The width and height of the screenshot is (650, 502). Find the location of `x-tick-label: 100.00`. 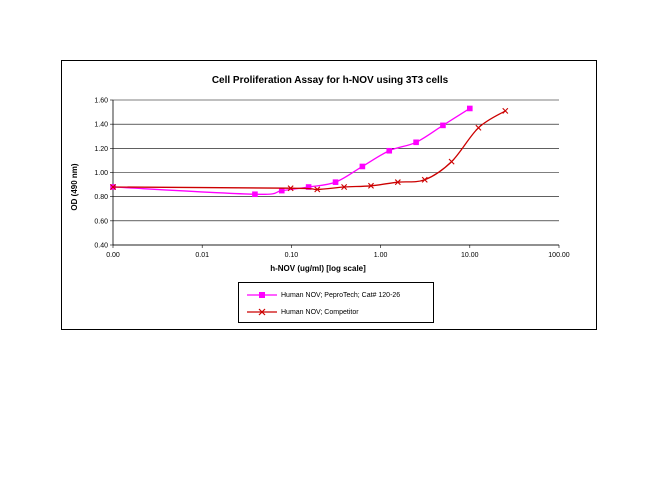

x-tick-label: 100.00 is located at coordinates (559, 255).